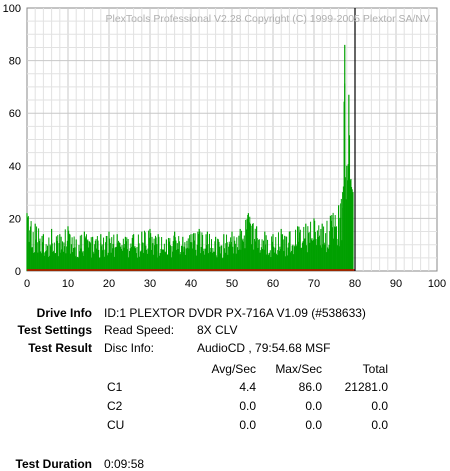  I want to click on y-tick-label: 0, so click(18, 272).